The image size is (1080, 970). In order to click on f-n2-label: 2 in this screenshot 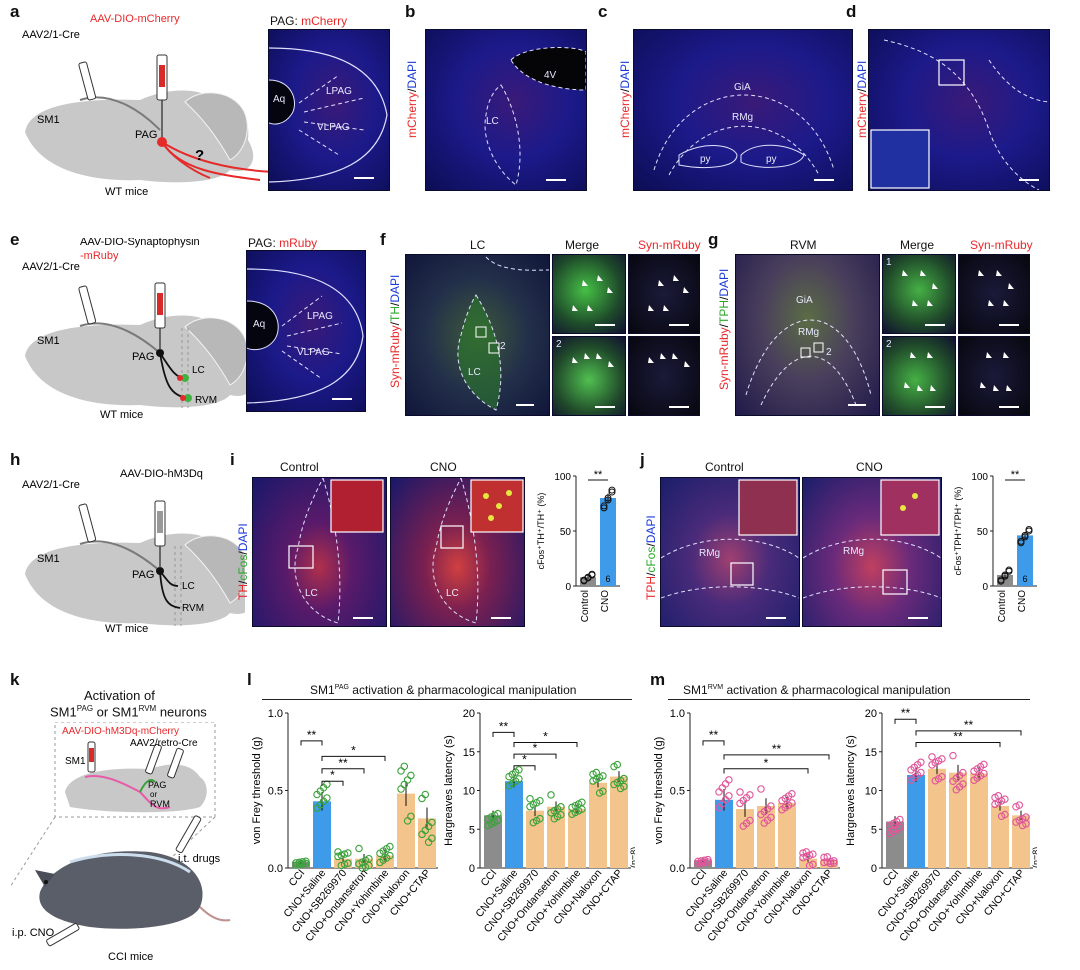, I will do `click(559, 344)`.